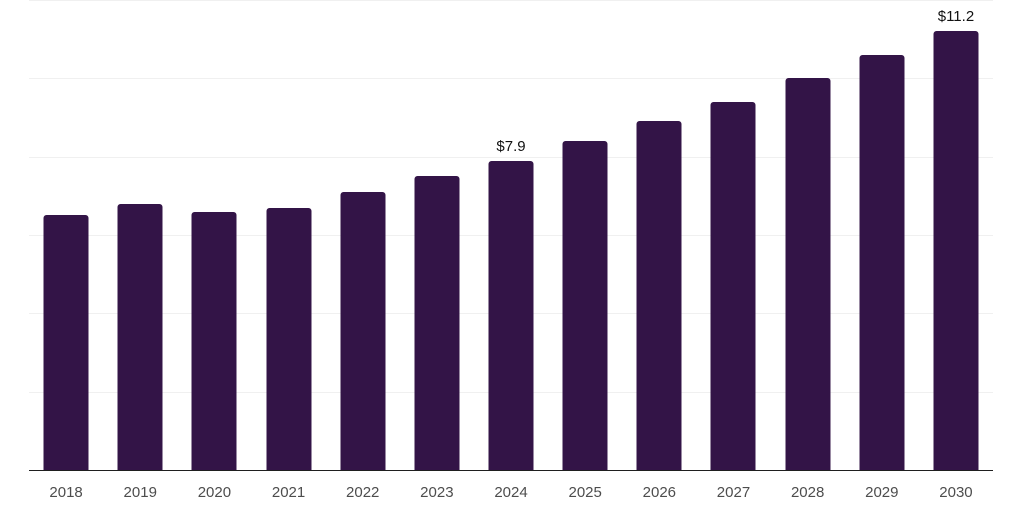 This screenshot has width=1024, height=512. Describe the element at coordinates (882, 492) in the screenshot. I see `x-tick-2029: 2029` at that location.